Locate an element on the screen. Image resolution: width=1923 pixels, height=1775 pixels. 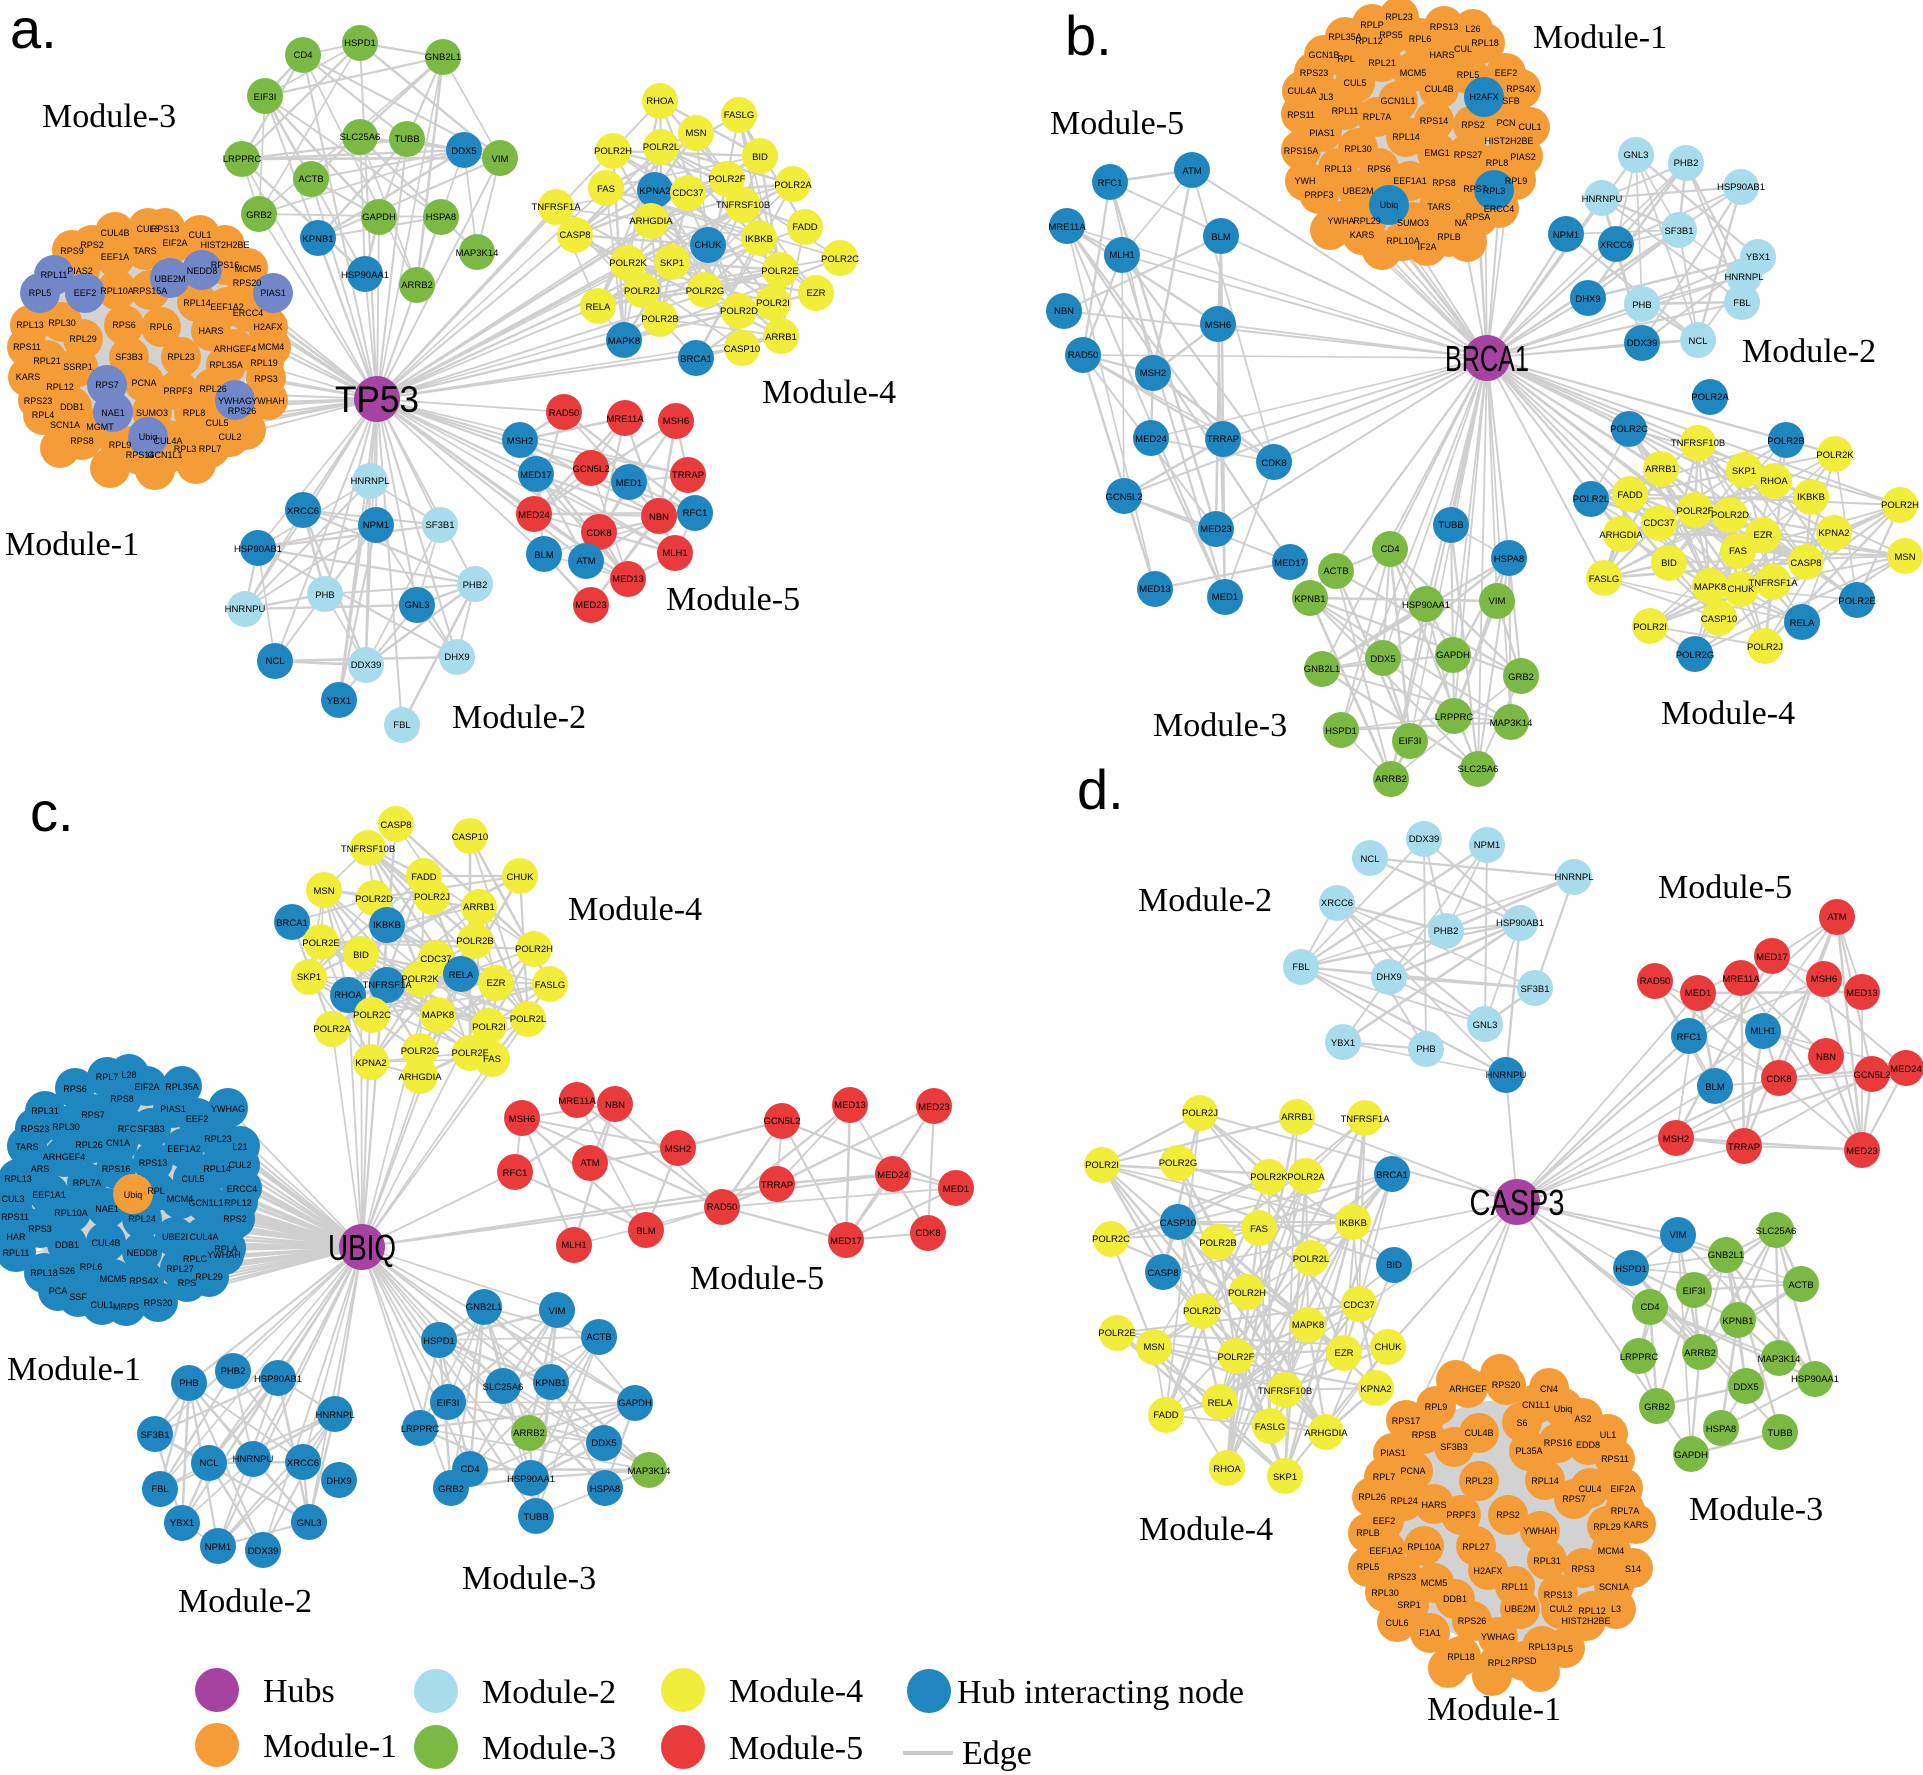
svg-text: TNFRSF1A is located at coordinates (1365, 1119).